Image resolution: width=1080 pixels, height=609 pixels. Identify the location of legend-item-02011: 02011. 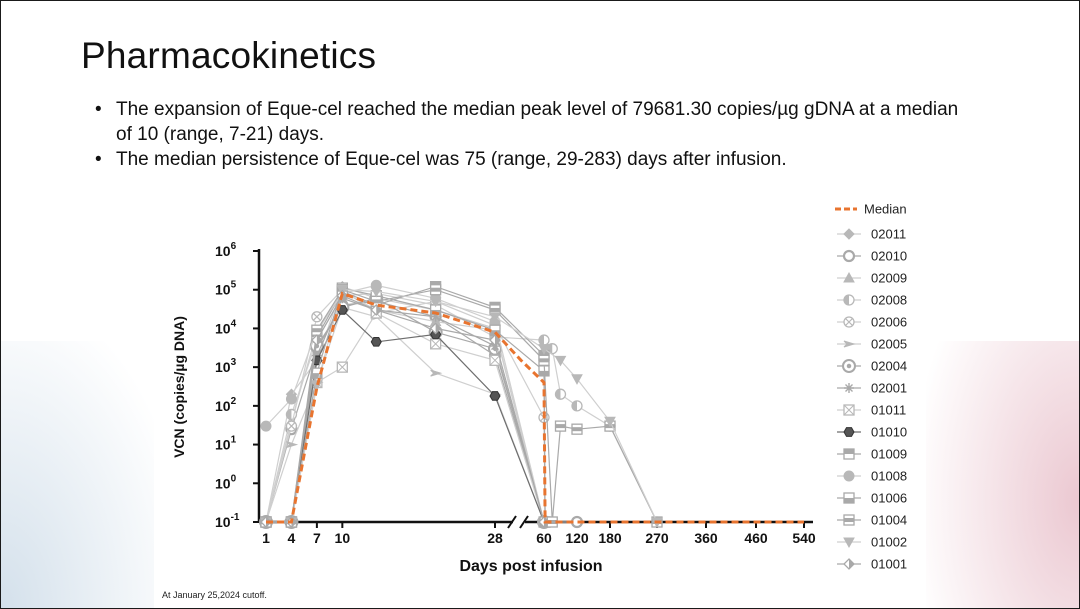
(871, 234).